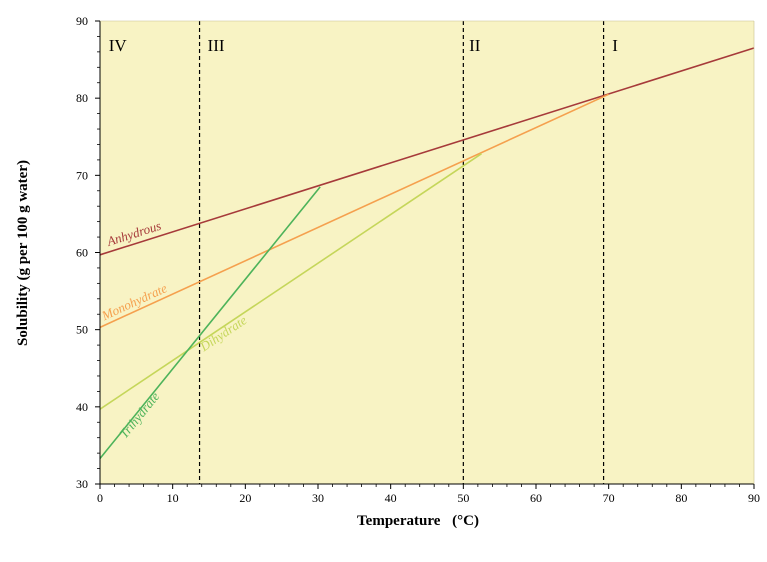 Image resolution: width=767 pixels, height=562 pixels. What do you see at coordinates (465, 521) in the screenshot?
I see `x-axis-title-unit: (°C)` at bounding box center [465, 521].